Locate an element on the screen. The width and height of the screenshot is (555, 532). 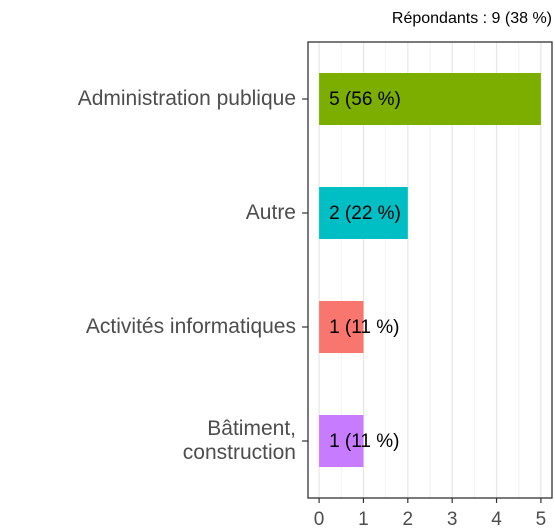
y-tick-label: Bâtiment, construction is located at coordinates (239, 440).